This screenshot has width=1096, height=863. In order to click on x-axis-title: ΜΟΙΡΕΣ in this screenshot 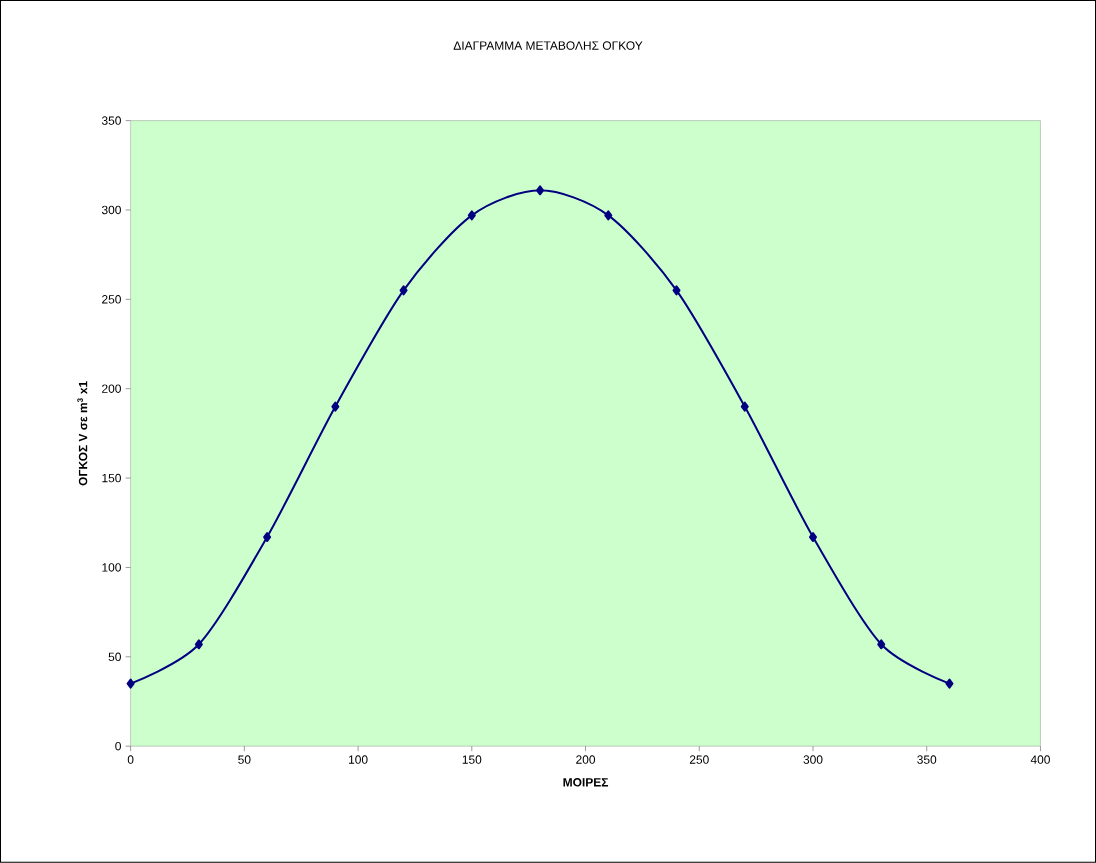, I will do `click(586, 782)`.